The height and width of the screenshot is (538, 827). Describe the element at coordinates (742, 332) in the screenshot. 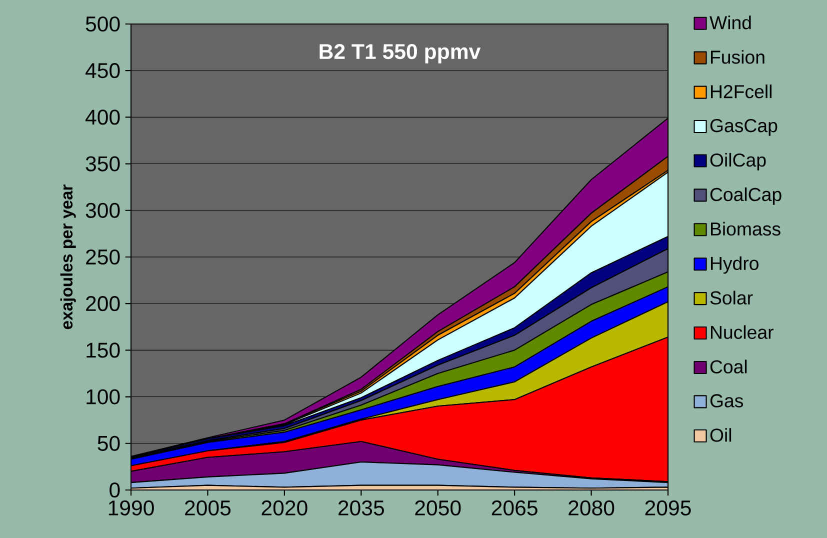

I see `legend-label: Nuclear` at that location.